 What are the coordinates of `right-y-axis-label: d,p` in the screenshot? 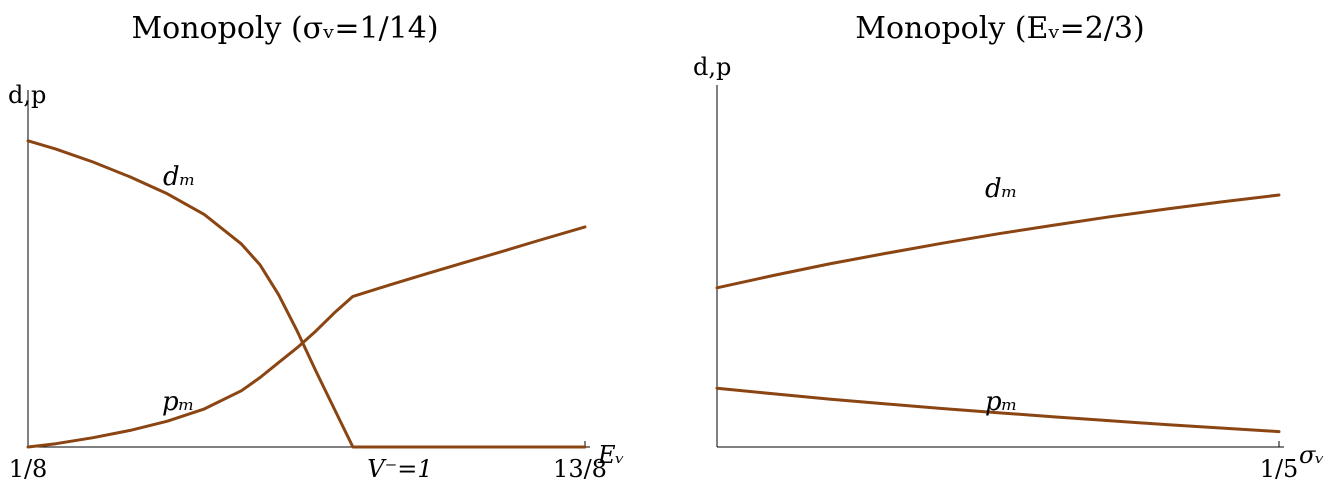 It's located at (712, 67).